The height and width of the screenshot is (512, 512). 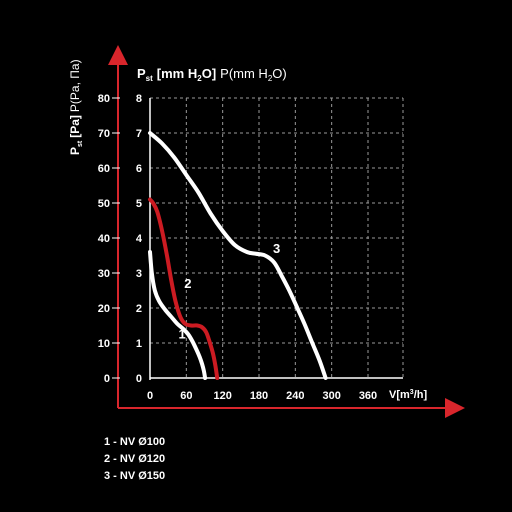 What do you see at coordinates (139, 134) in the screenshot?
I see `y-tick-label-mm: 7` at bounding box center [139, 134].